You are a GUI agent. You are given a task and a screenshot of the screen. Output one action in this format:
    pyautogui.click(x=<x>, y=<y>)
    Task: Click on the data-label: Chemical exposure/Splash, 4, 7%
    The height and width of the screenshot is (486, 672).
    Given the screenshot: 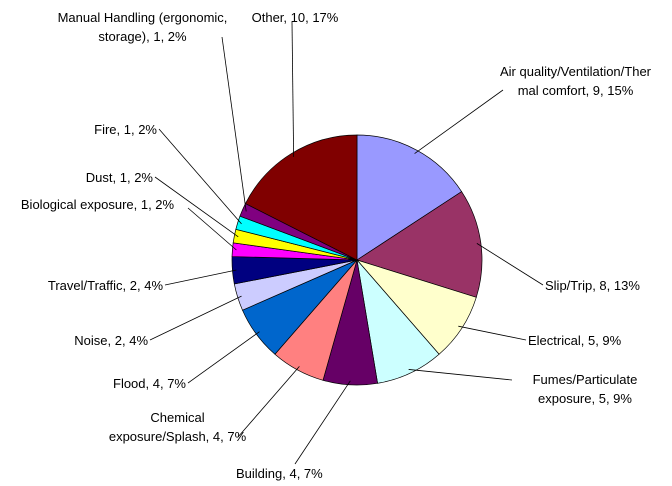 What is the action you would take?
    pyautogui.click(x=177, y=427)
    